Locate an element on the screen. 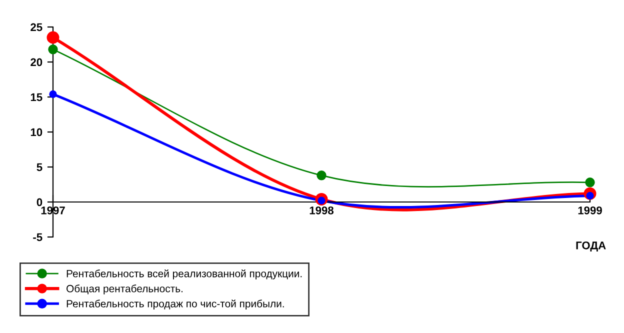 The image size is (624, 333). y-tick-label: 15 is located at coordinates (36, 97).